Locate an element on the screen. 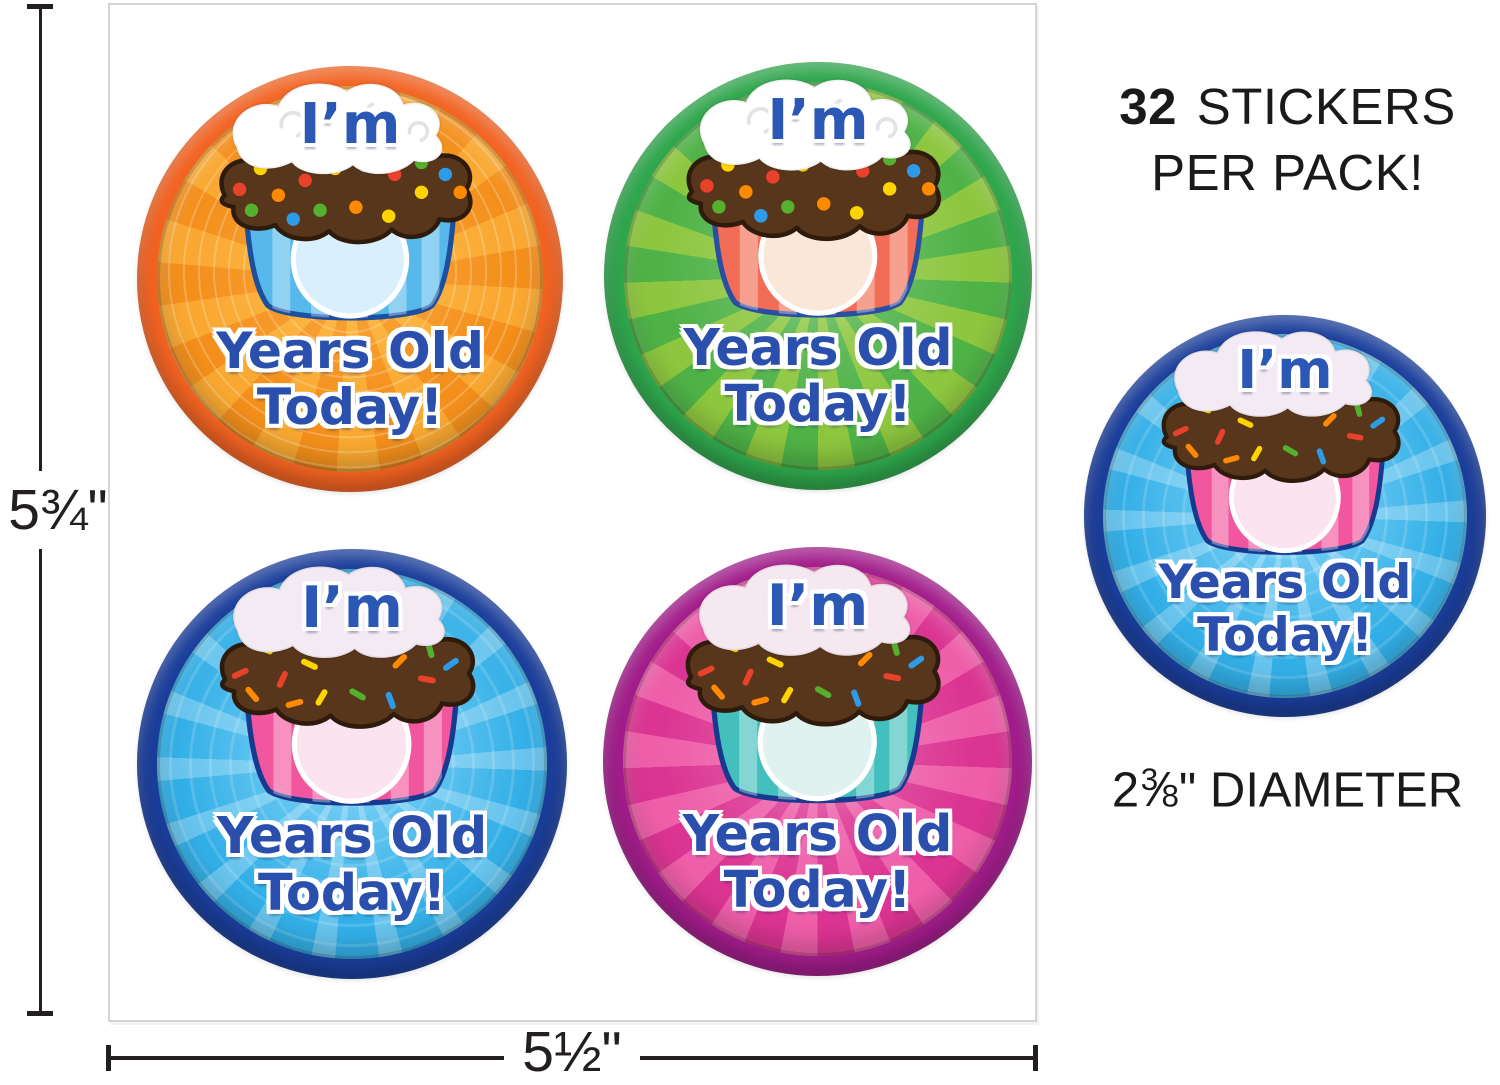 This screenshot has height=1085, width=1500. diameter-fraction-numerator: 3 is located at coordinates (1149, 779).